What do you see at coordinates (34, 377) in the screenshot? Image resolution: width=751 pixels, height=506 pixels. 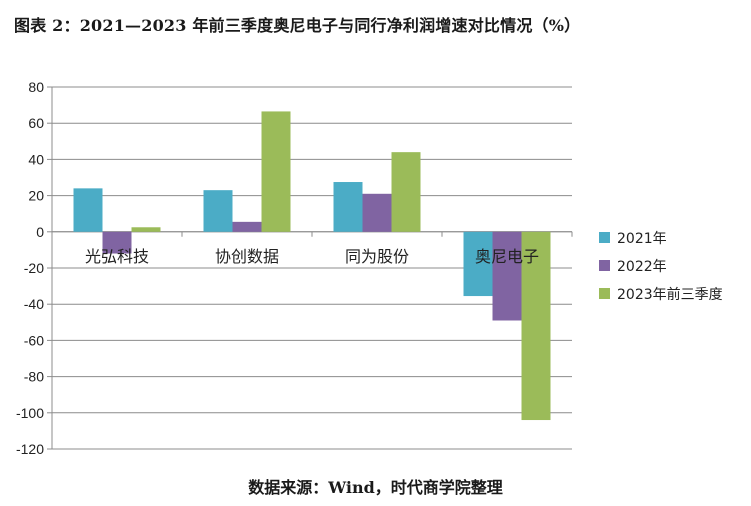 I see `y-tick-label: -80` at bounding box center [34, 377].